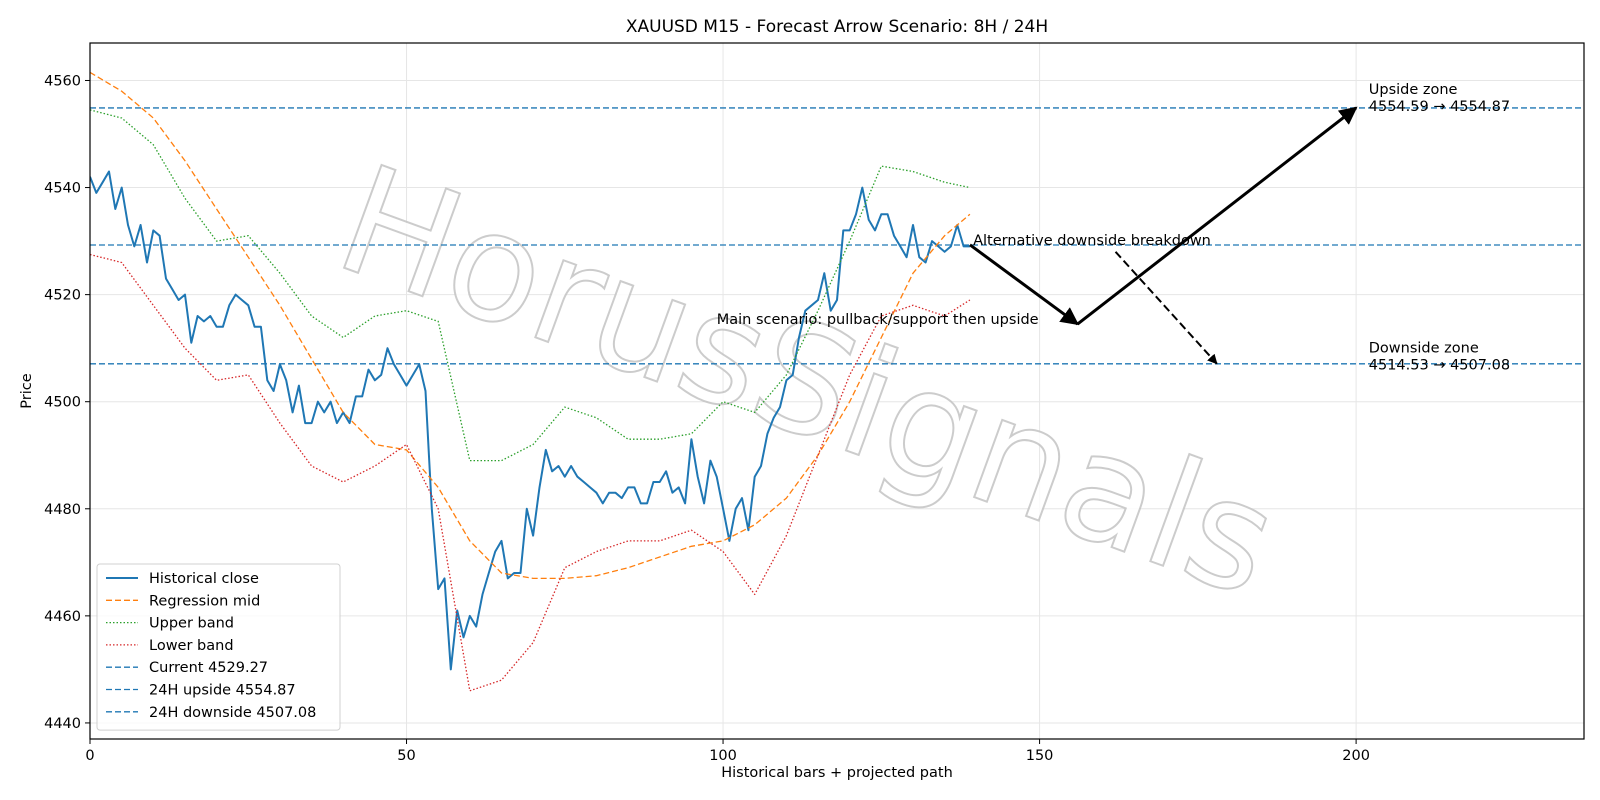 This screenshot has height=800, width=1600. Describe the element at coordinates (406, 756) in the screenshot. I see `x-tick-label: 50` at that location.